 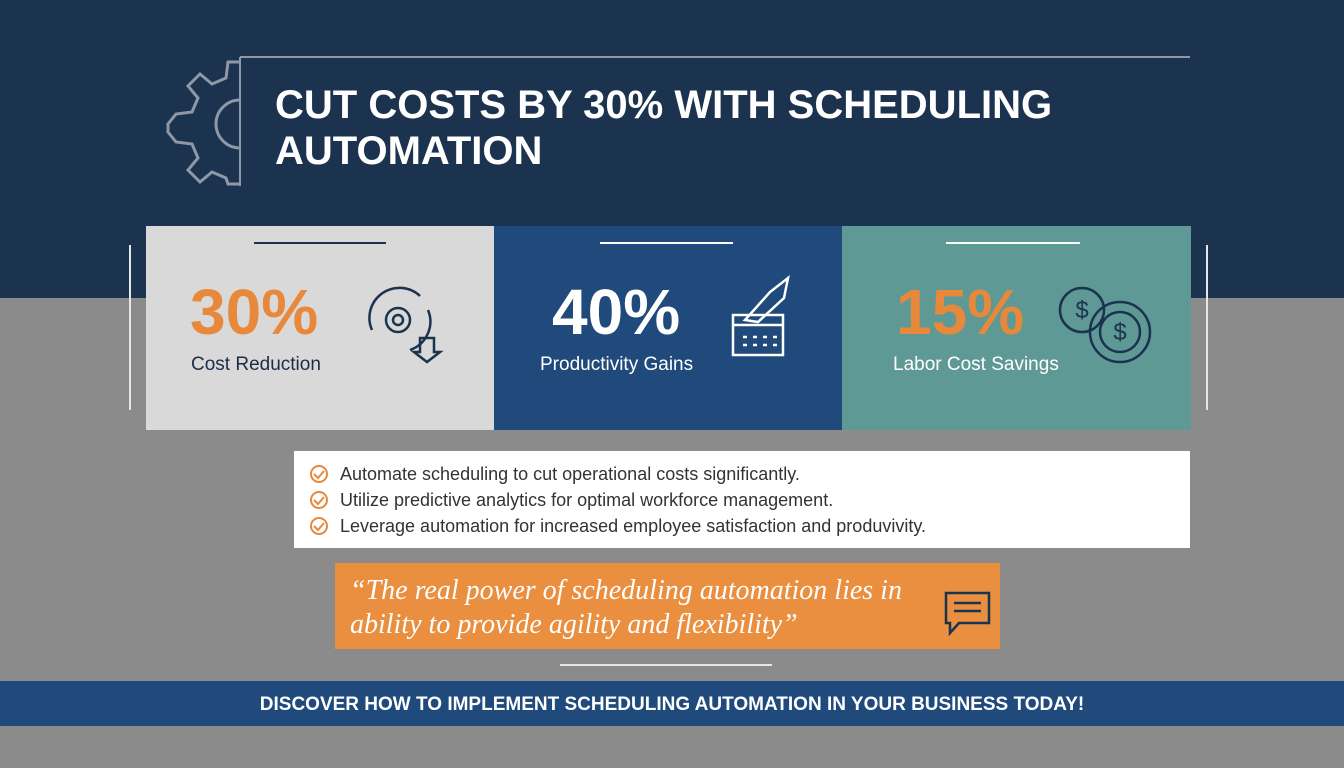 What do you see at coordinates (203, 123) in the screenshot?
I see `gear-icon` at bounding box center [203, 123].